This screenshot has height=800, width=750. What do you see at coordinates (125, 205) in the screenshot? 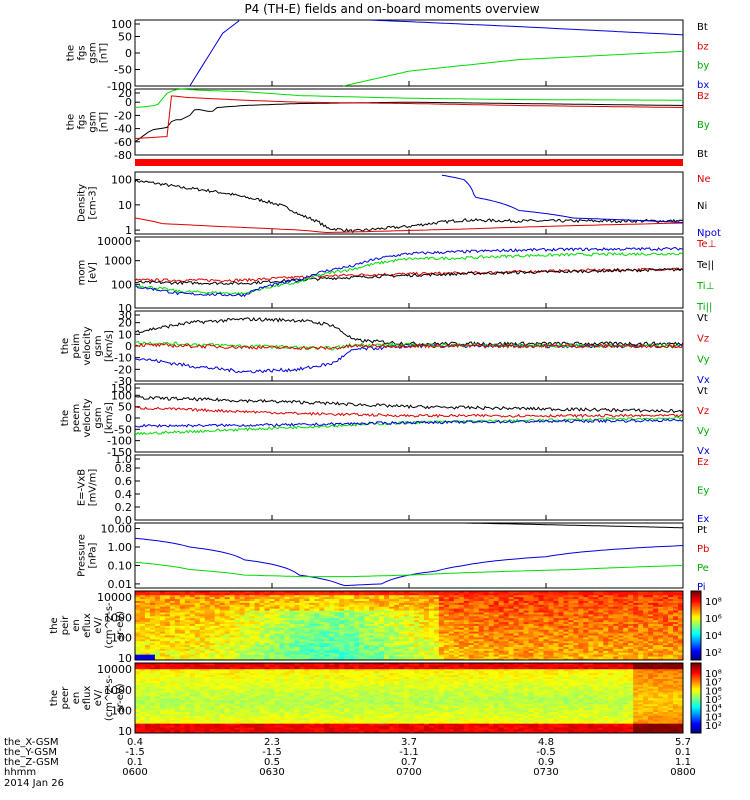
I see `y-tick-label: 10` at bounding box center [125, 205].